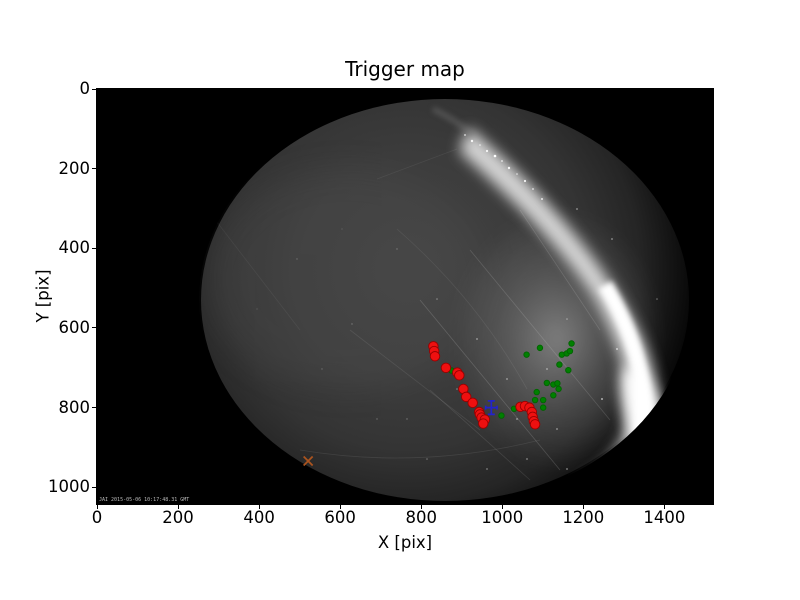 The height and width of the screenshot is (600, 800). I want to click on x-tick-label: 1000, so click(502, 517).